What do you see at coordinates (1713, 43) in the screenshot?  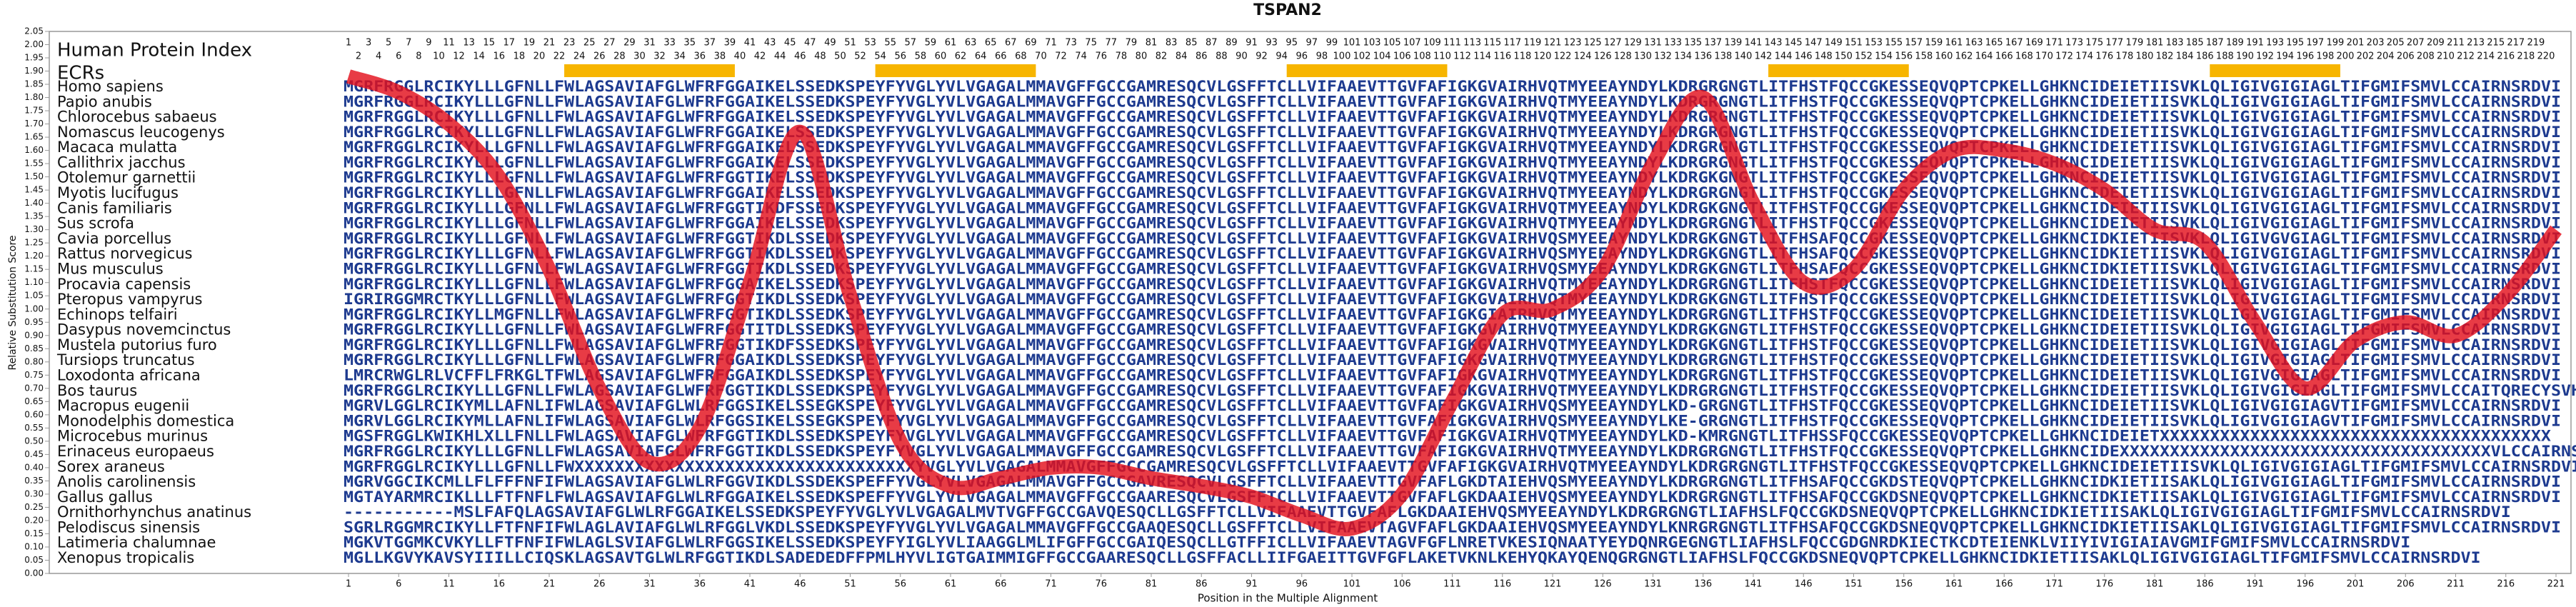 I see `index-number: 137` at bounding box center [1713, 43].